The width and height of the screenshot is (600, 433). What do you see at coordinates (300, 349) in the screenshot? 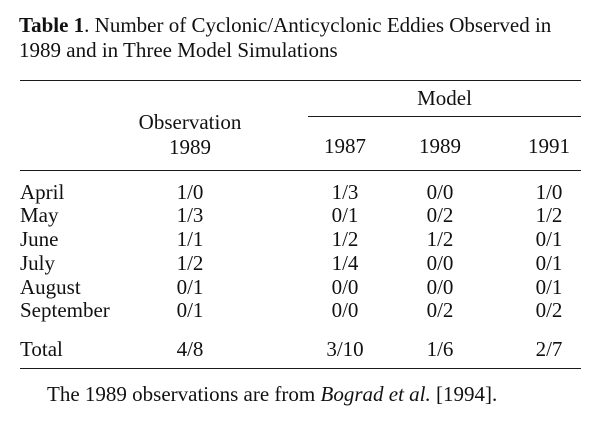
I see `total-row: Total 4/8 3/10 1/6 2/7` at bounding box center [300, 349].